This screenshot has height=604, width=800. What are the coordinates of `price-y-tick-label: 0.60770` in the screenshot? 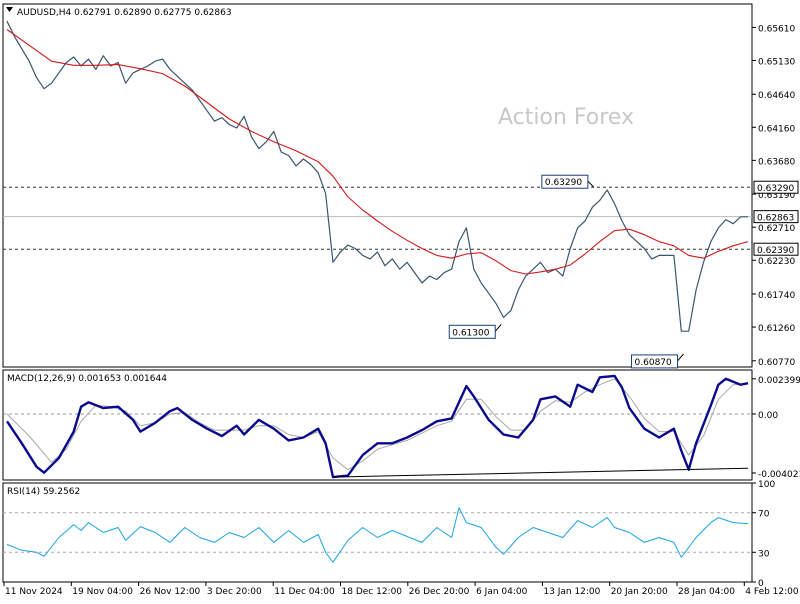 It's located at (776, 363).